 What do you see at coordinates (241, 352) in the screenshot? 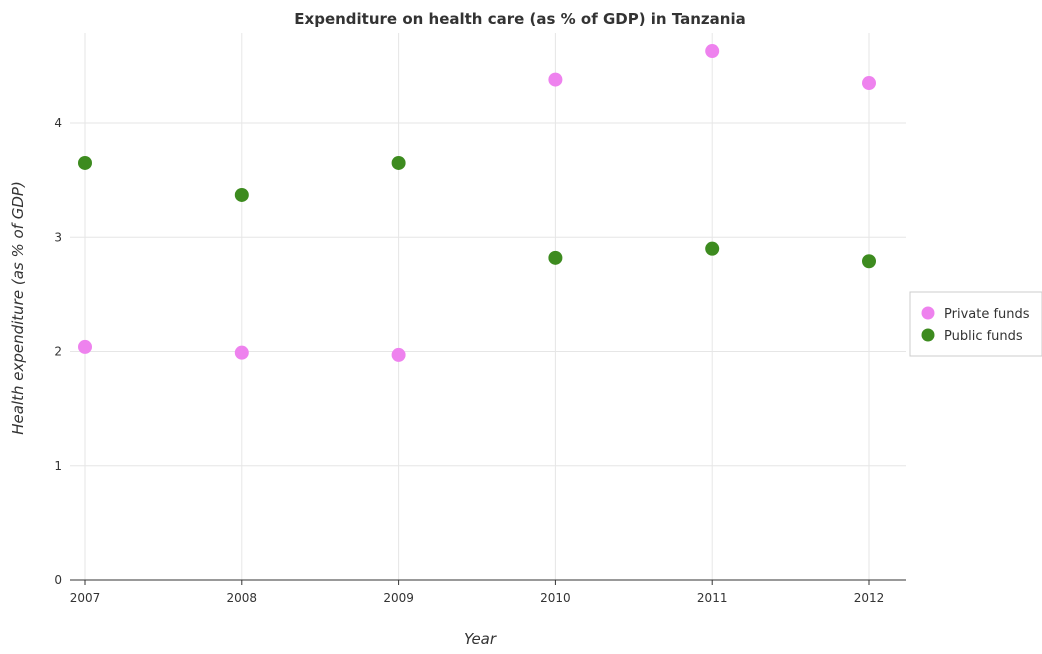
I see `point-private-funds-2008` at bounding box center [241, 352].